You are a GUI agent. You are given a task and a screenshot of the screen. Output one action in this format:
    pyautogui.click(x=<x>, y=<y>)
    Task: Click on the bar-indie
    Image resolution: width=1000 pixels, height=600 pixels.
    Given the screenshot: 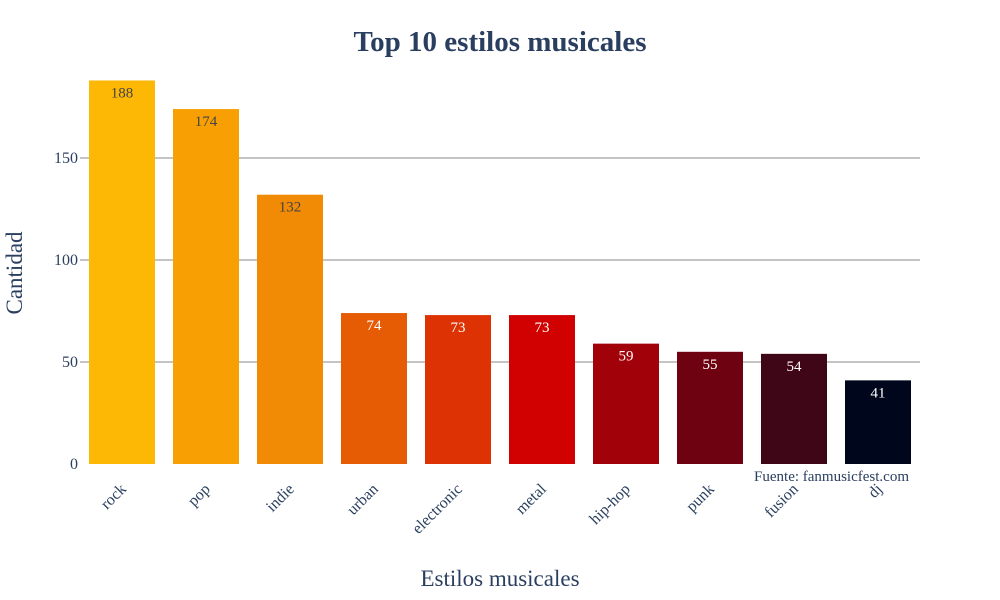 What is the action you would take?
    pyautogui.click(x=290, y=329)
    